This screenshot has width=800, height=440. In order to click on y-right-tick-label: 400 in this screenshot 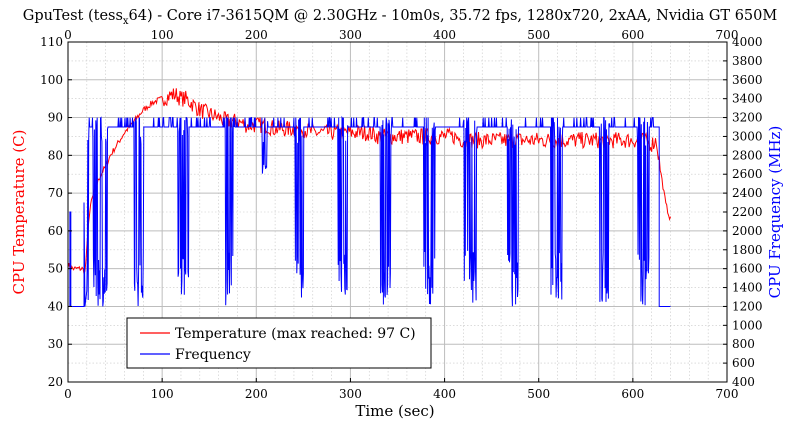, I will do `click(743, 382)`.